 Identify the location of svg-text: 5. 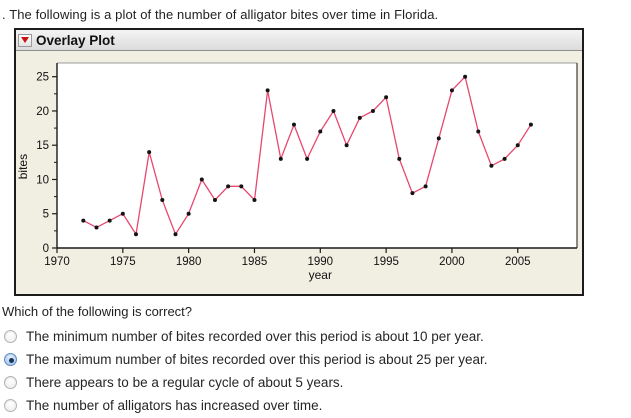
(46, 215).